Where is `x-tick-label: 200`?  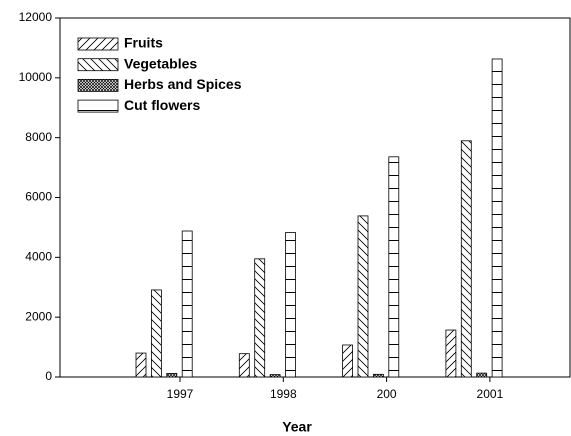 x-tick-label: 200 is located at coordinates (387, 394).